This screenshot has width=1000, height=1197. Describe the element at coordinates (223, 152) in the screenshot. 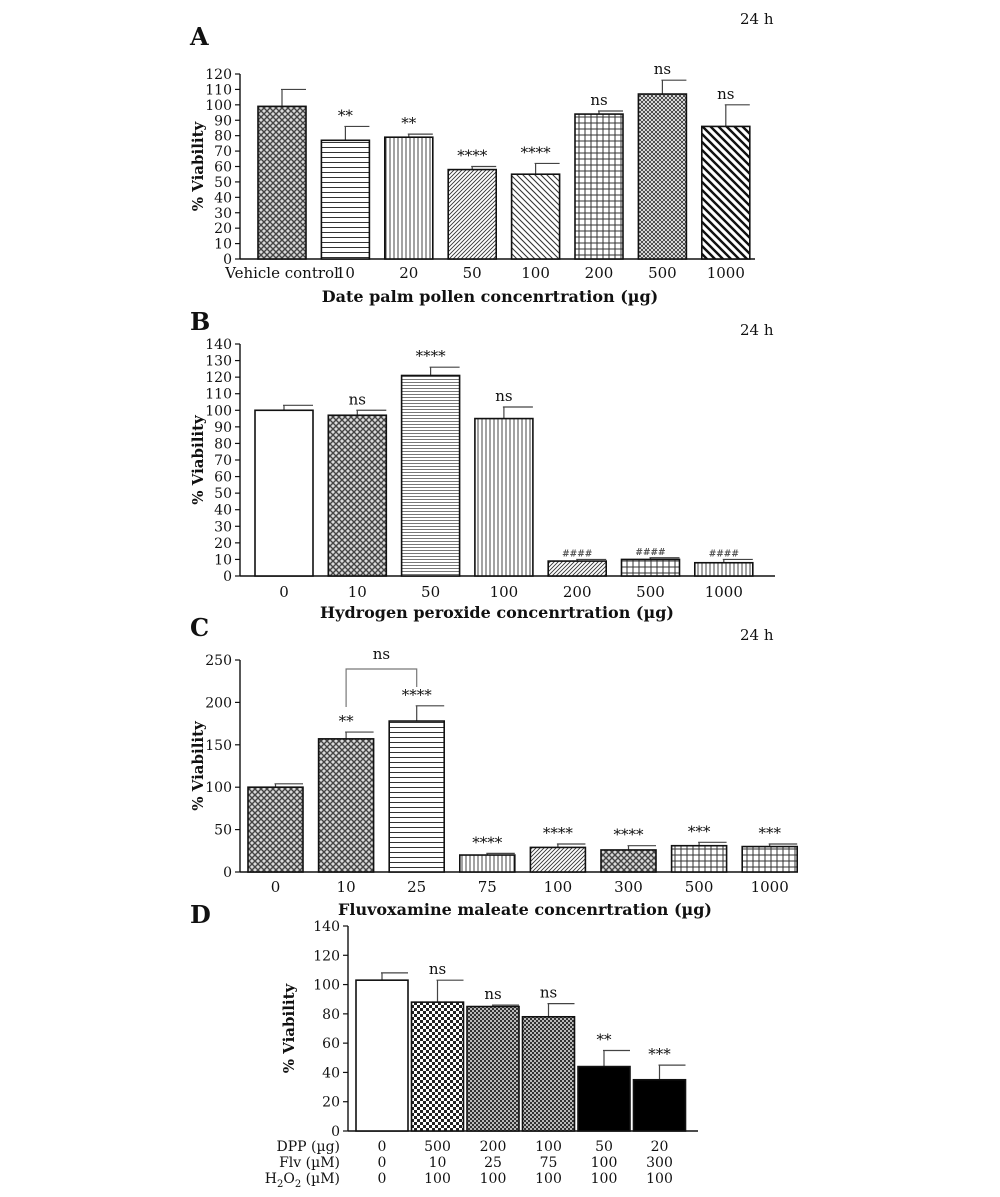

I see `y-tick-label: 70` at that location.